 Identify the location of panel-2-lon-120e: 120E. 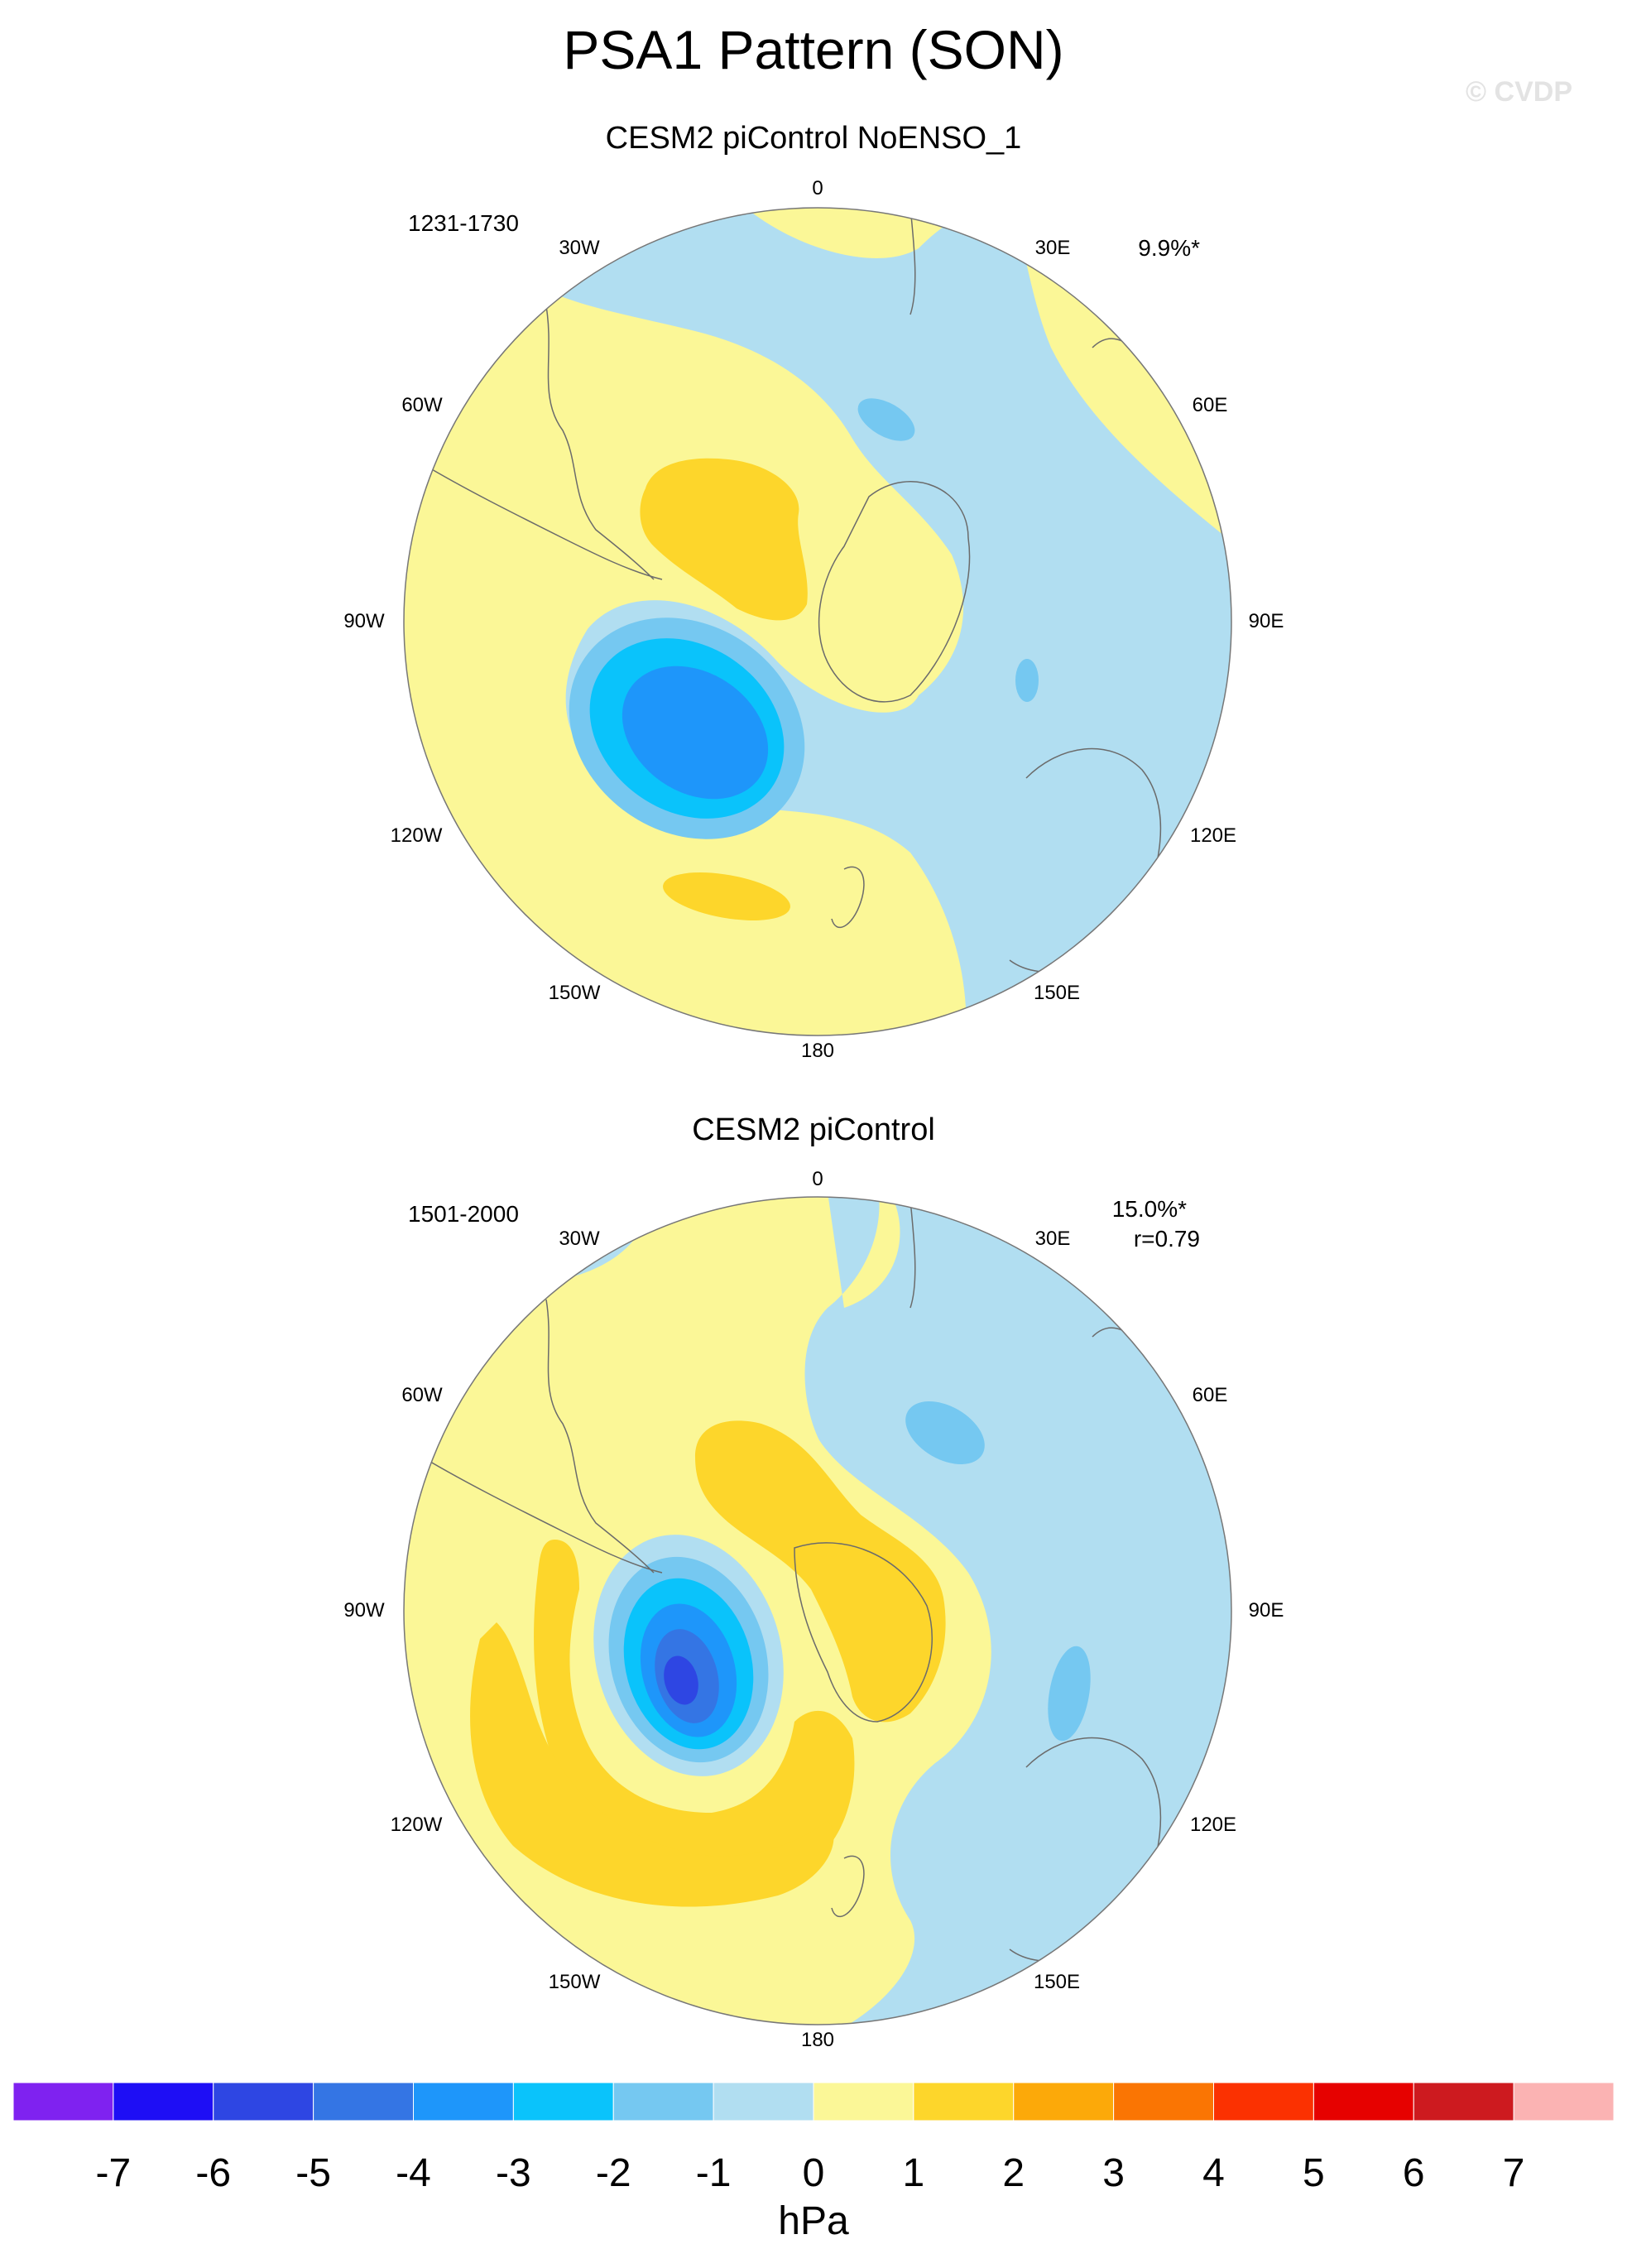
(1213, 1825).